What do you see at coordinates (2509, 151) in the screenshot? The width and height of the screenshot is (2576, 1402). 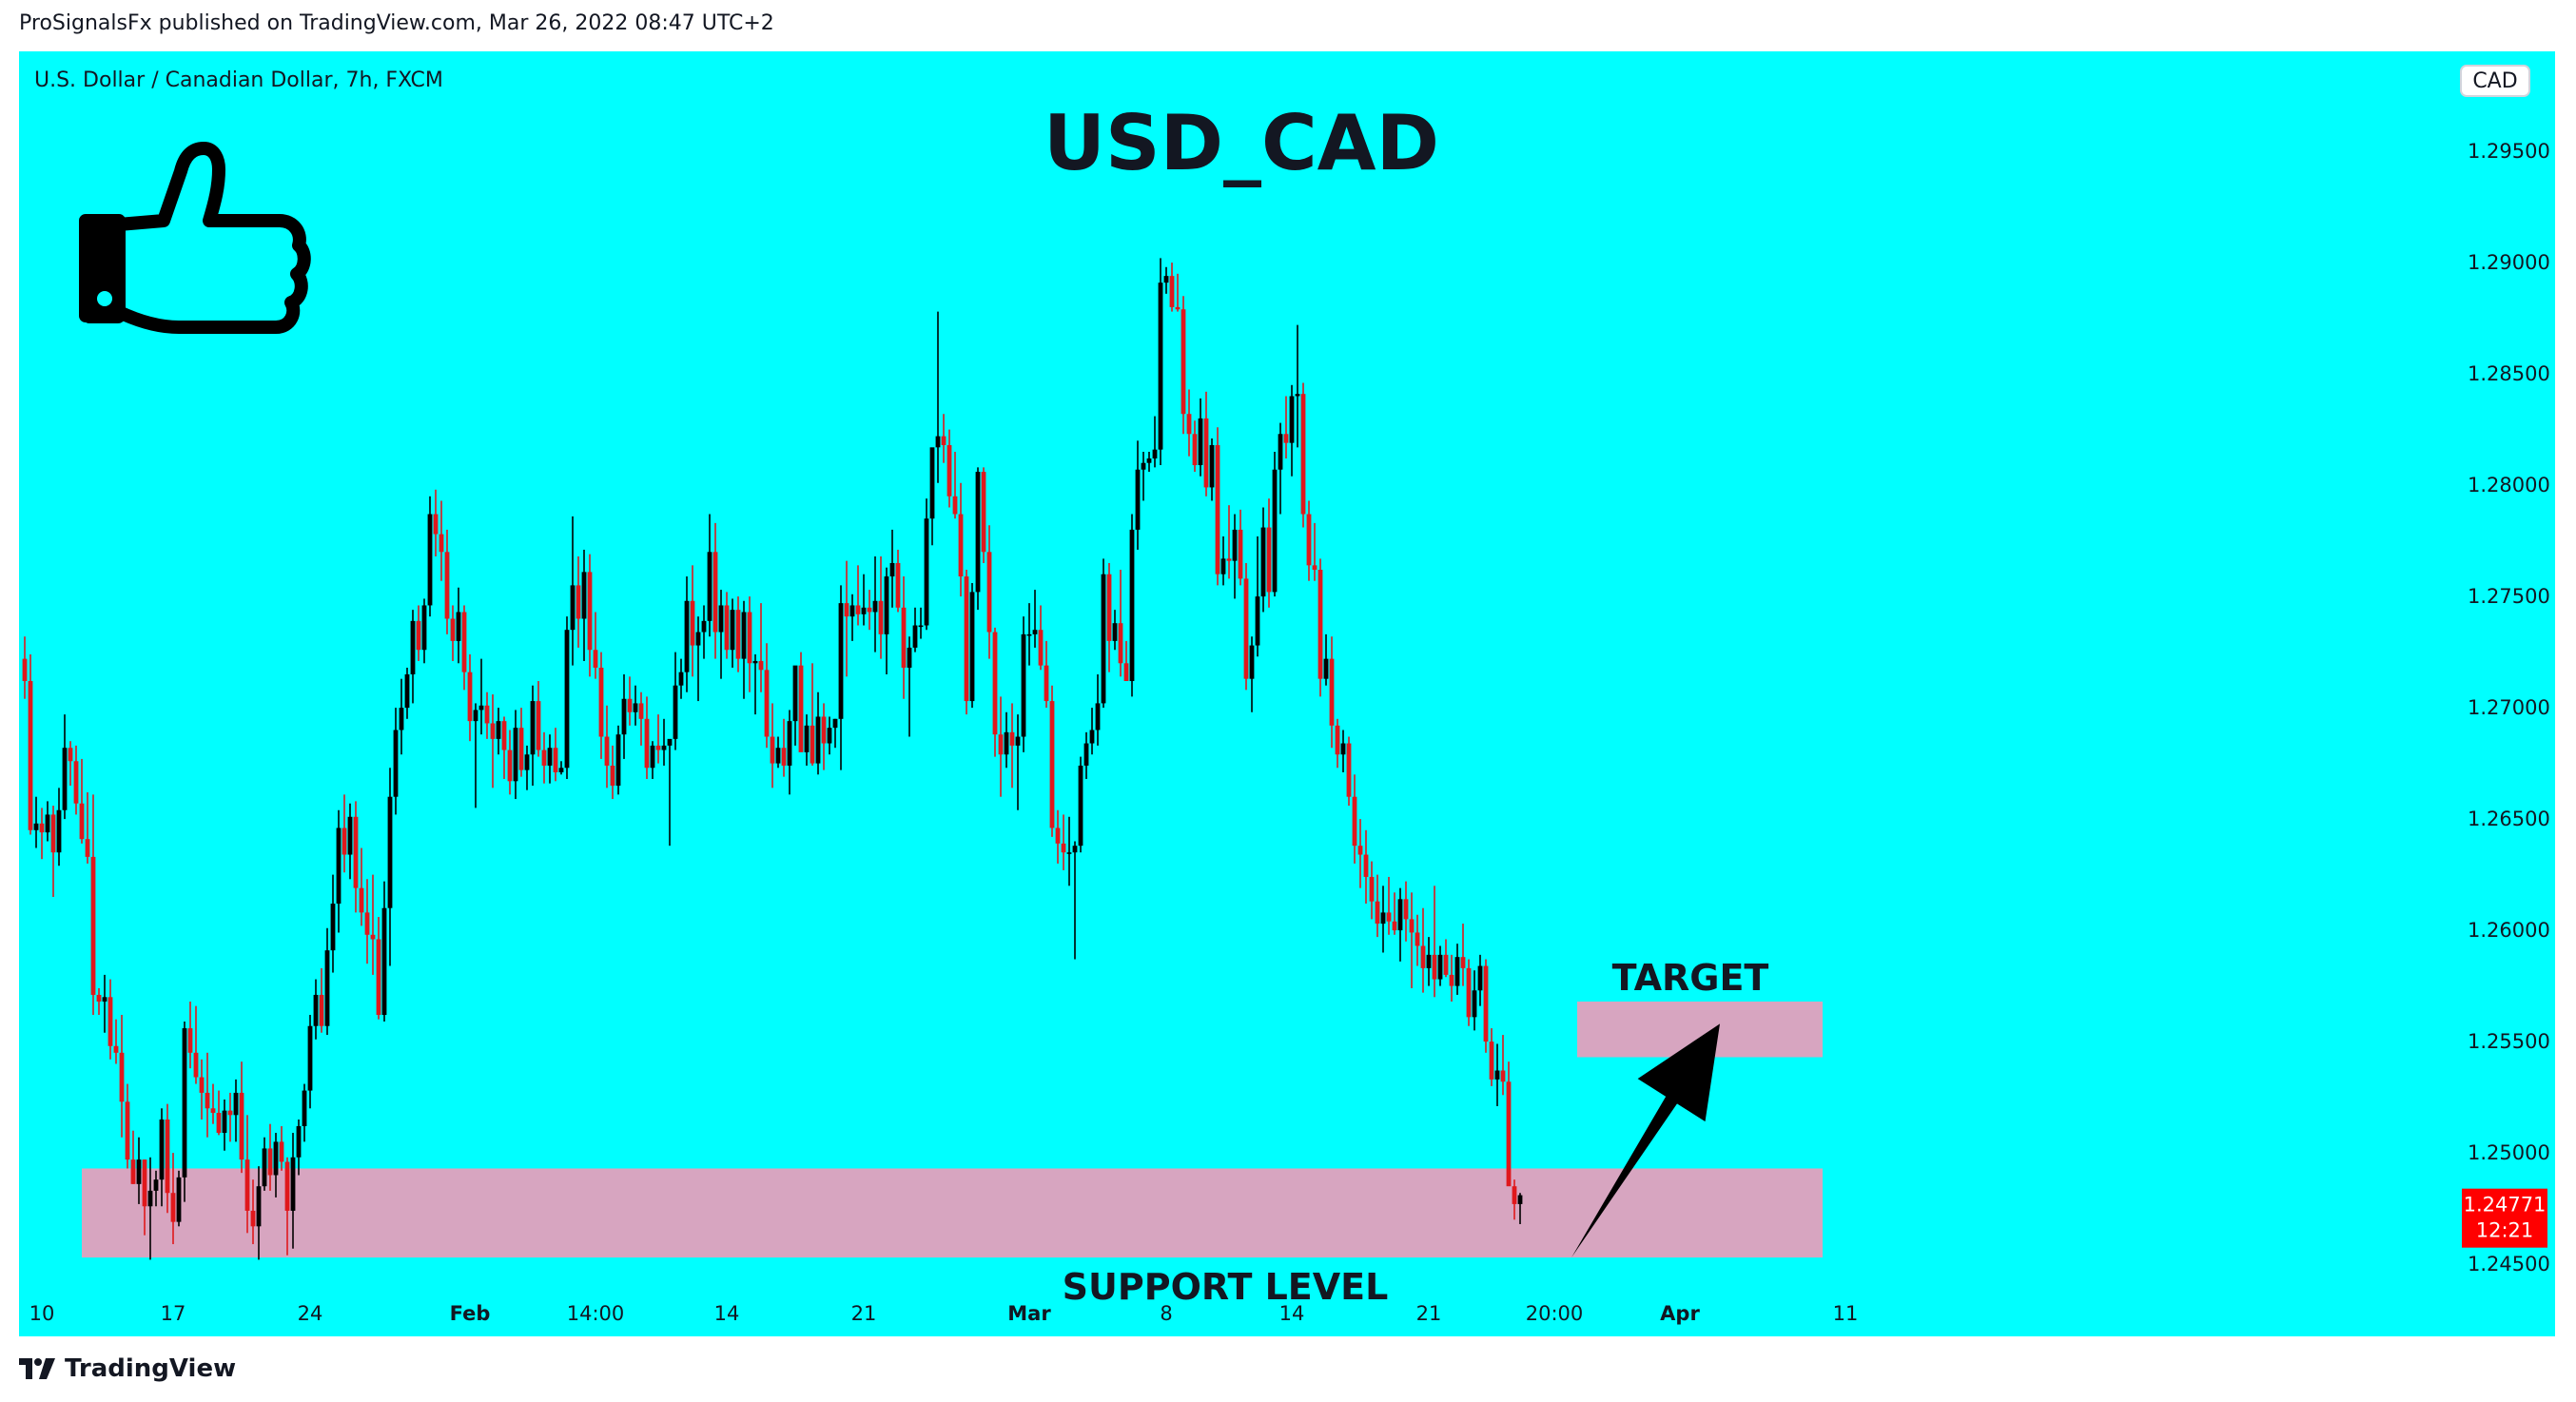 I see `y-tick-label: 1.29500` at bounding box center [2509, 151].